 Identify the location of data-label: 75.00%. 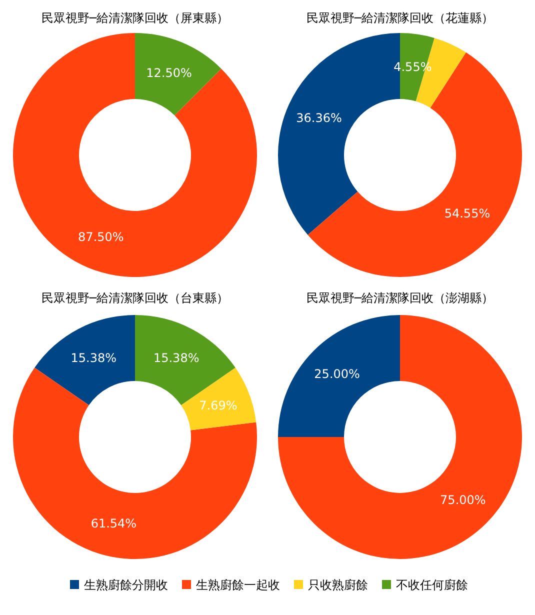
(463, 499).